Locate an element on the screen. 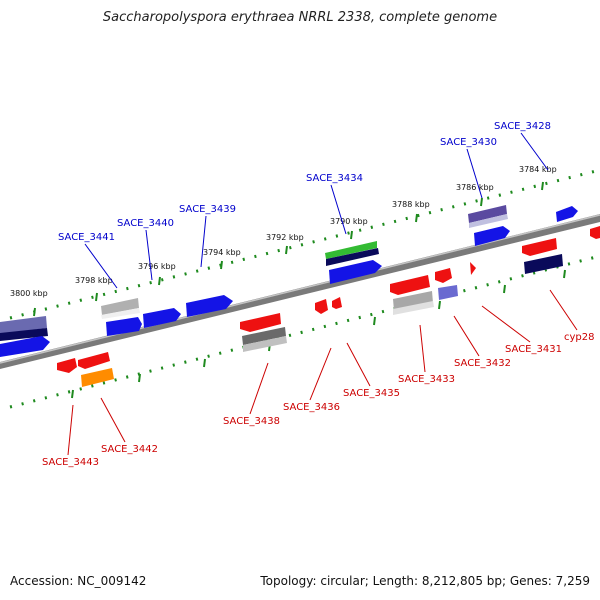 The width and height of the screenshot is (600, 600). gene-label: SACE_3435 is located at coordinates (371, 393).